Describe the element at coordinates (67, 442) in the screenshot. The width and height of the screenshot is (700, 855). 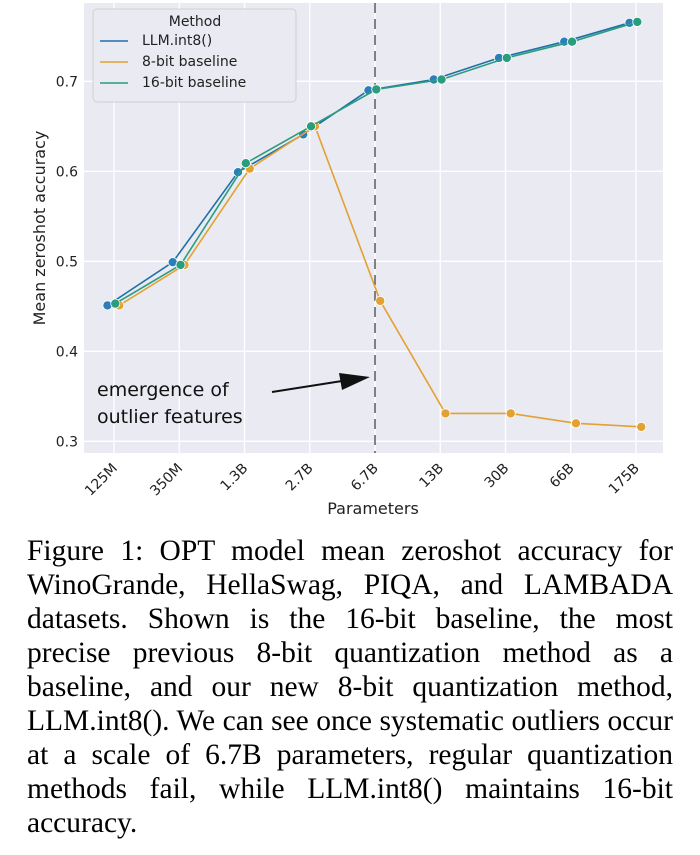
I see `y-tick-label: 0.3` at that location.